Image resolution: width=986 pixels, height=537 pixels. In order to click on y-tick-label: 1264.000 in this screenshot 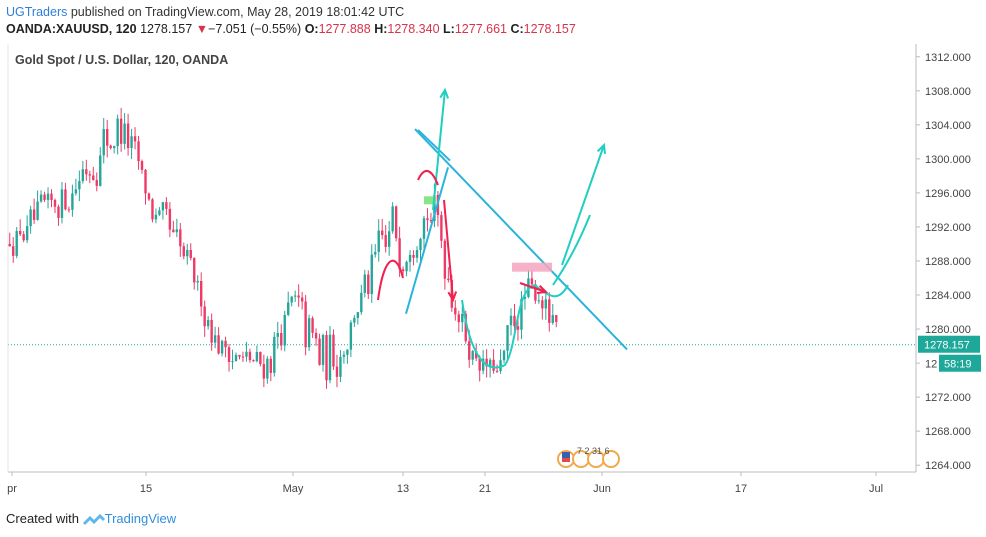, I will do `click(948, 466)`.